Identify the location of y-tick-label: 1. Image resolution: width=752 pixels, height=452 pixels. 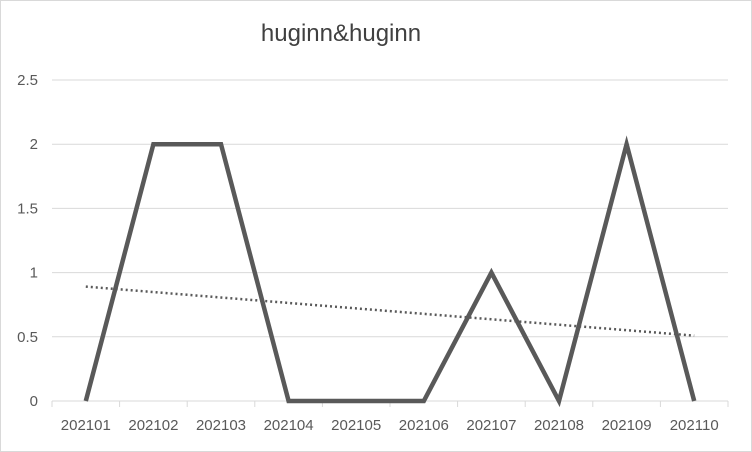
(34, 273).